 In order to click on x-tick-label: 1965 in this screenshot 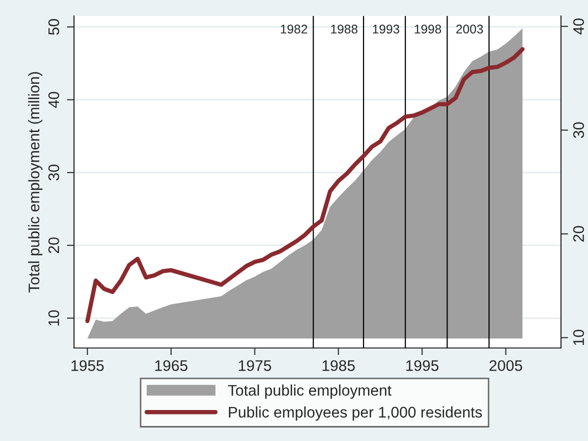, I will do `click(171, 366)`.